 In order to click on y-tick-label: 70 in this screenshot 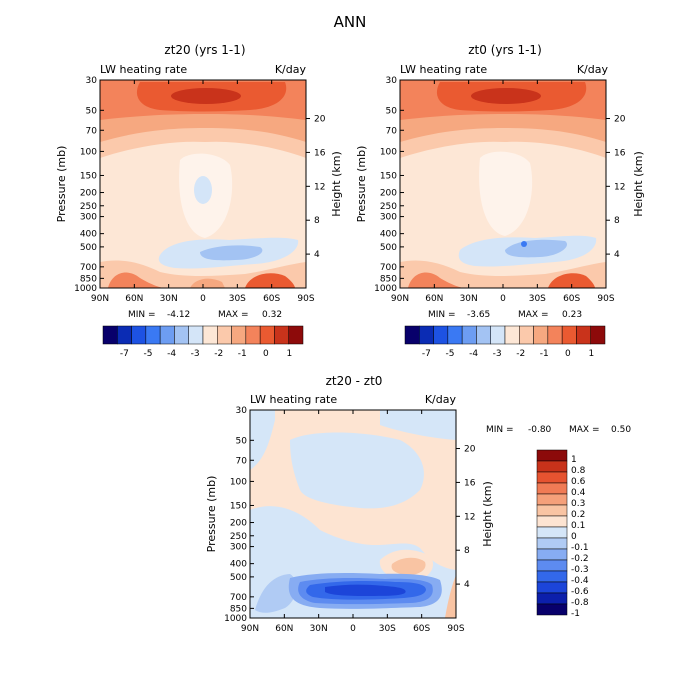, I will do `click(242, 461)`.